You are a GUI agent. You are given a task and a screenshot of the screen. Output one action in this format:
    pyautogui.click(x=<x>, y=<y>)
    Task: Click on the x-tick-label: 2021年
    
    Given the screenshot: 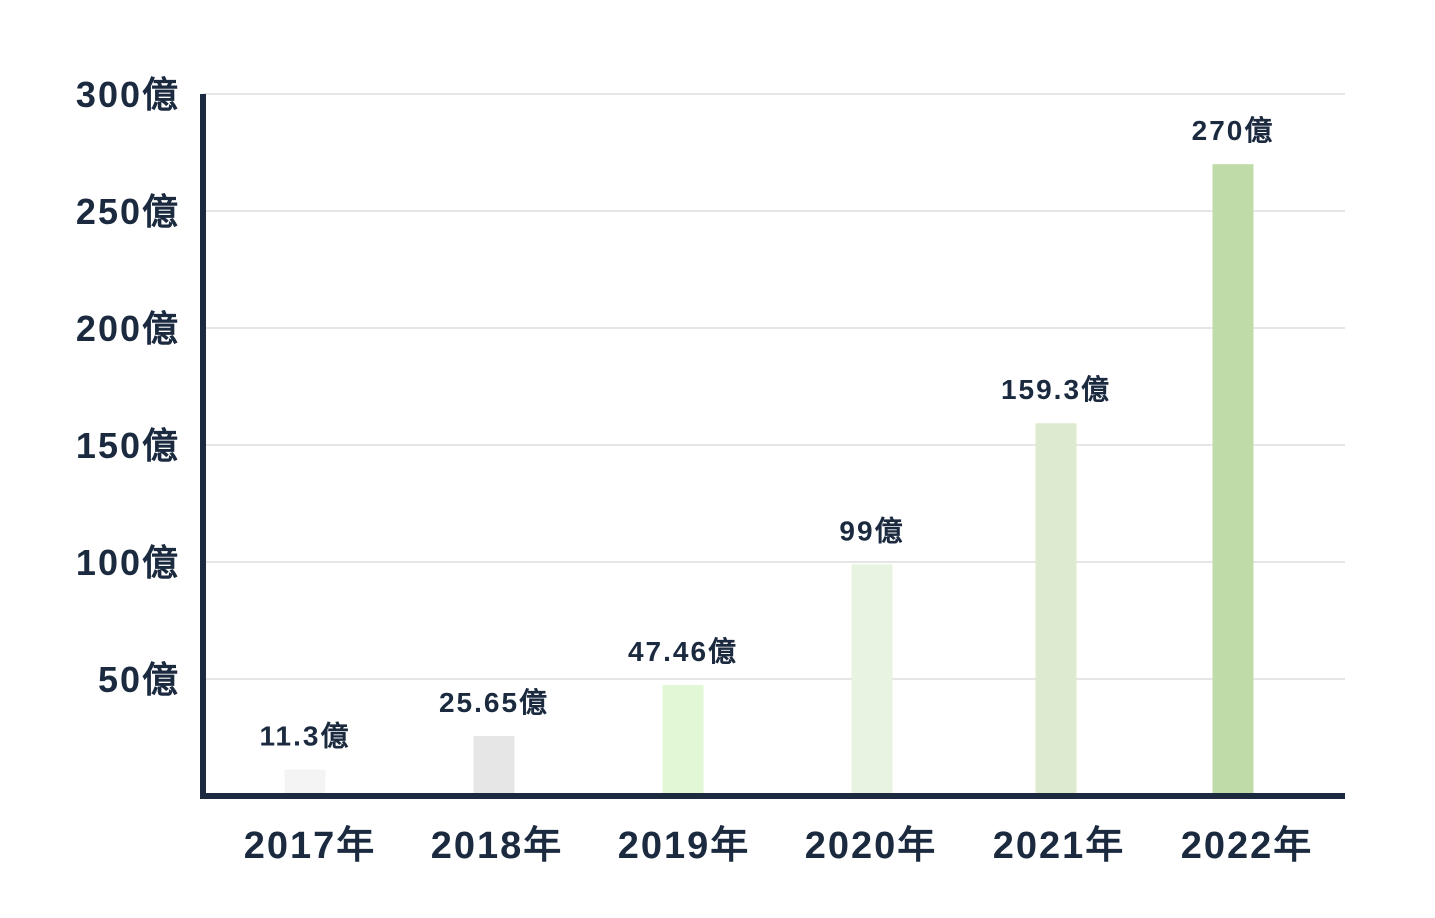 What is the action you would take?
    pyautogui.click(x=1059, y=846)
    